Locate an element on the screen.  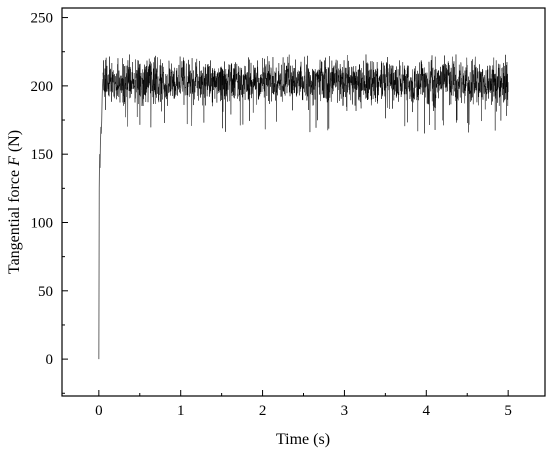
y-tick-label: 50 is located at coordinates (45, 292).